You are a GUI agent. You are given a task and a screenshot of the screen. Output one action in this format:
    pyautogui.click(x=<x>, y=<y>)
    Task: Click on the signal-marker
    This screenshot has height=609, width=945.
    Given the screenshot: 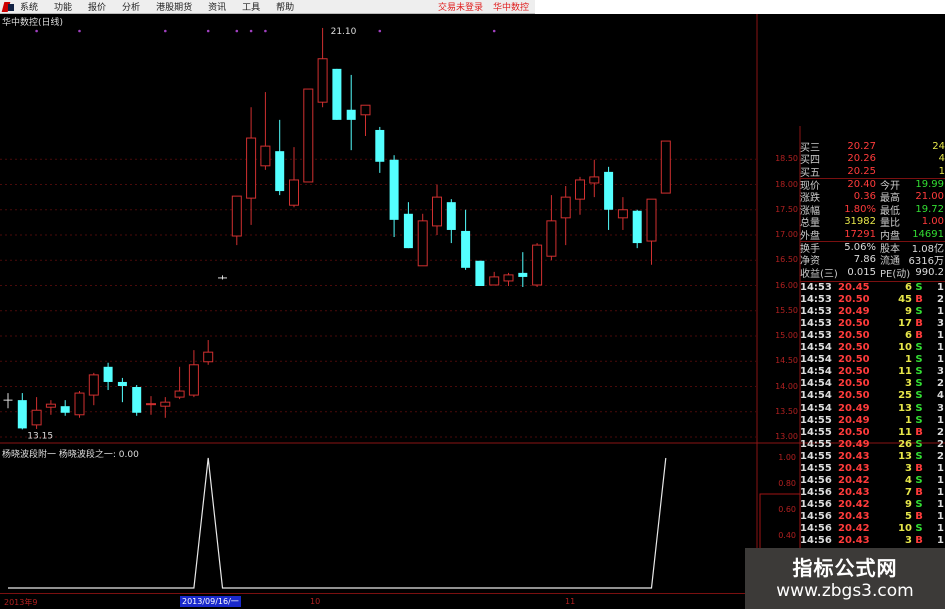 What is the action you would take?
    pyautogui.click(x=265, y=31)
    